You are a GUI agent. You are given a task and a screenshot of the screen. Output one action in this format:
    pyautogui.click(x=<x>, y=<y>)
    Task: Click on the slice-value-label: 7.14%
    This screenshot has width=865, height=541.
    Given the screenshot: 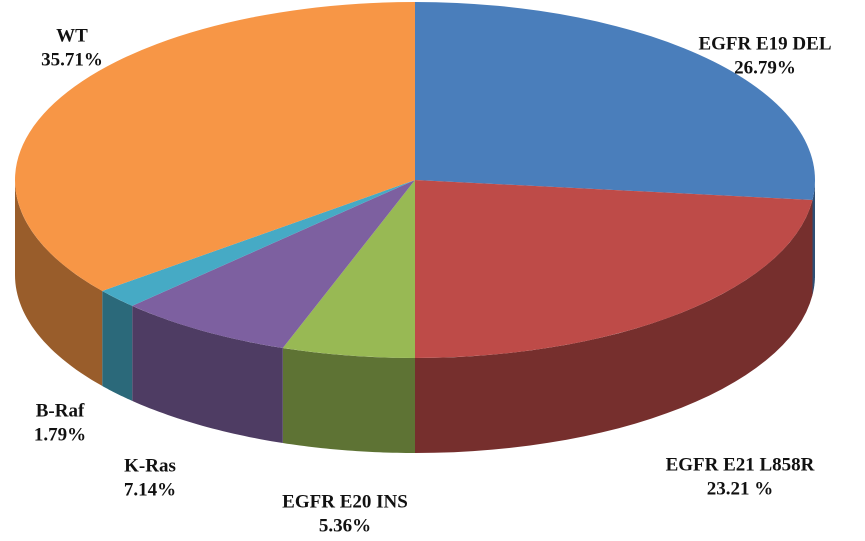 What is the action you would take?
    pyautogui.click(x=150, y=489)
    